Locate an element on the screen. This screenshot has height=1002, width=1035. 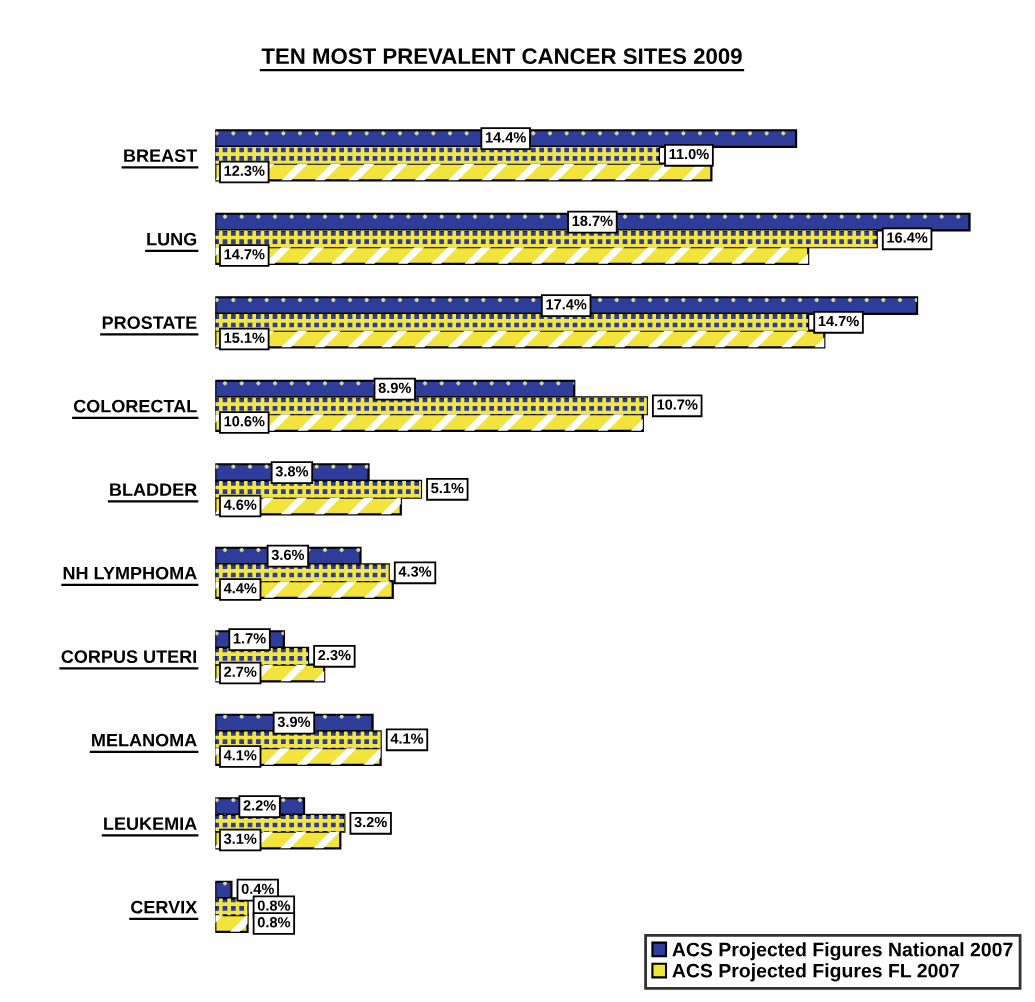
data-label: 3.2% is located at coordinates (370, 822).